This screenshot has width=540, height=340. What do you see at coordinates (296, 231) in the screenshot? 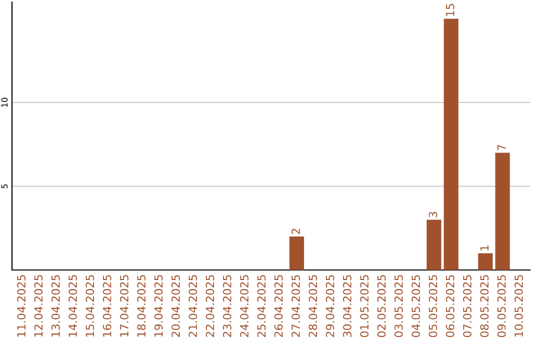
I see `data-label: 2` at bounding box center [296, 231].